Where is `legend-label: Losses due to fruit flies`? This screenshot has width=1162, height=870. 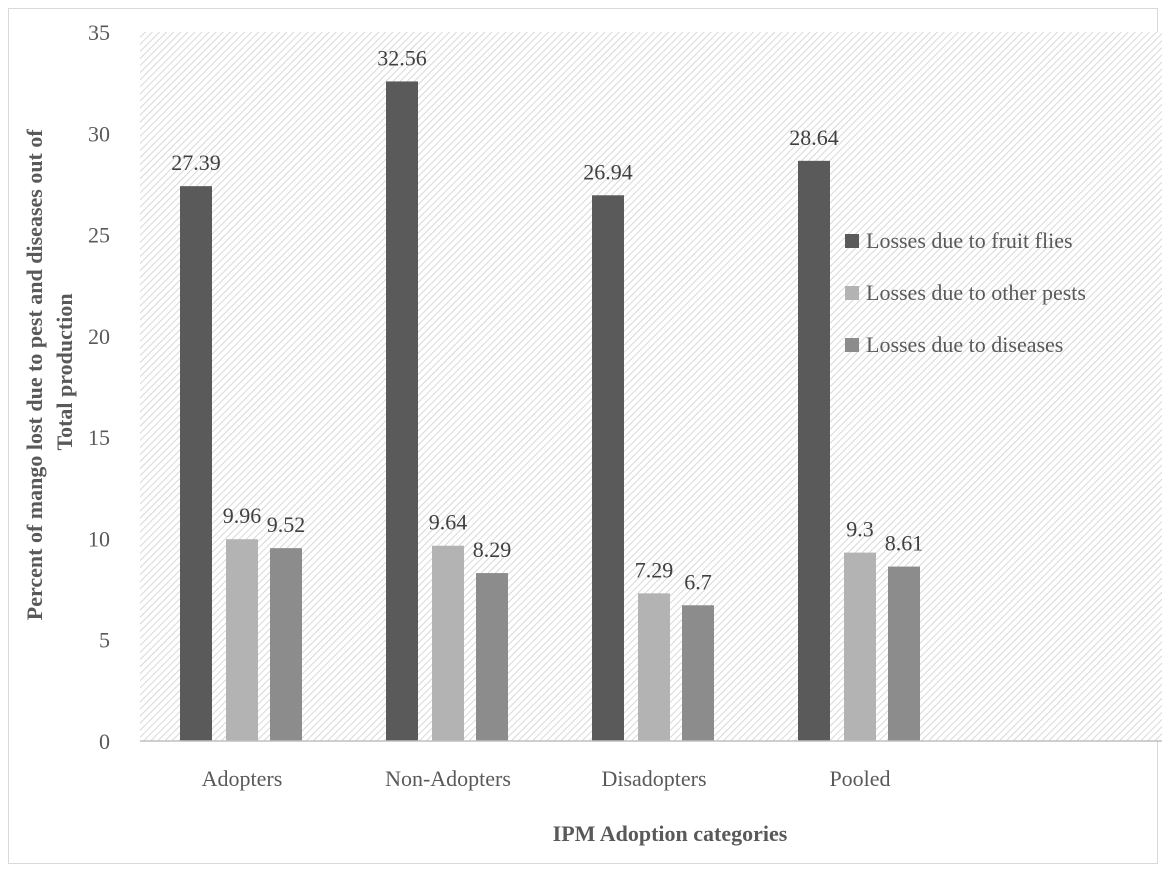
legend-label: Losses due to fruit flies is located at coordinates (969, 240).